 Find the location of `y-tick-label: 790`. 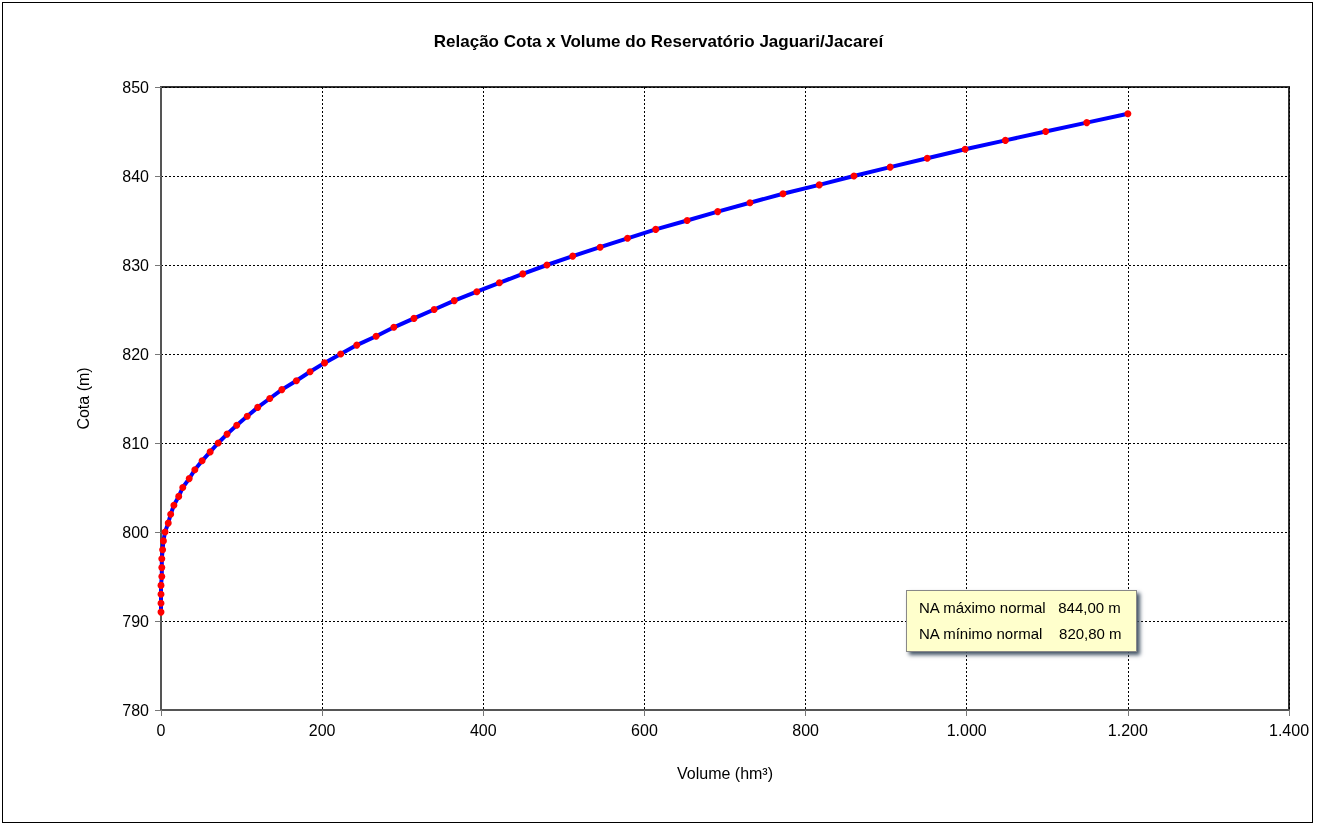

y-tick-label: 790 is located at coordinates (136, 621).